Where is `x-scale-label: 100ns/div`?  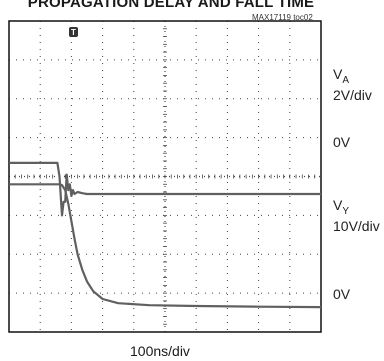 x-scale-label: 100ns/div is located at coordinates (160, 351).